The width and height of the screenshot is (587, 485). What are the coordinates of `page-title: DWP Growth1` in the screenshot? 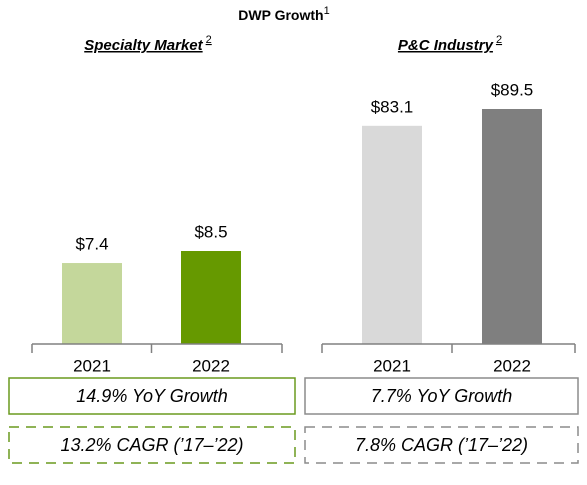 It's located at (283, 14).